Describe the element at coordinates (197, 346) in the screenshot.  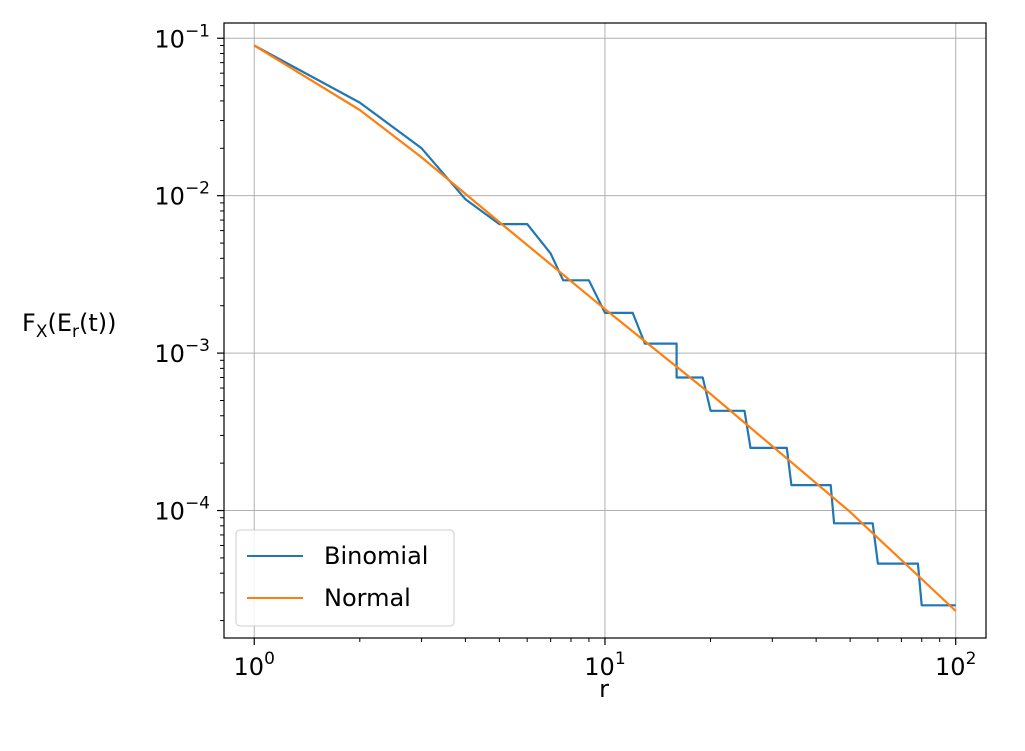
I see `y-tick-label-exponent: −3` at that location.